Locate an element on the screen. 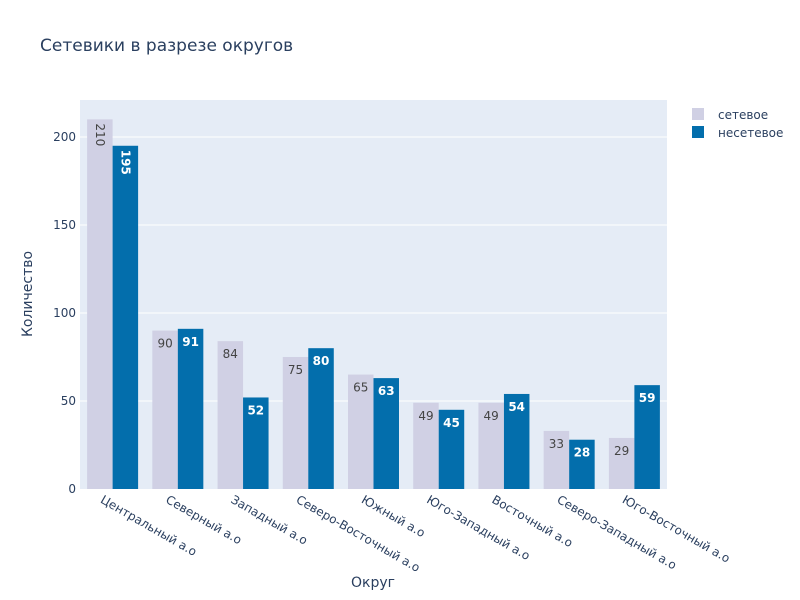  bar-value-label: 80 is located at coordinates (321, 361).